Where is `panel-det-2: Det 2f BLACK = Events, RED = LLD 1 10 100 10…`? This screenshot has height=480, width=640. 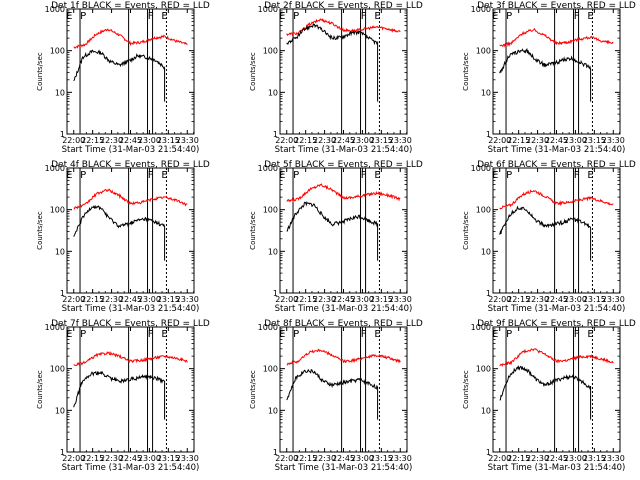
panel-det-2: Det 2f BLACK = Events, RED = LLD 1 10 100 10… is located at coordinates (336, 78).